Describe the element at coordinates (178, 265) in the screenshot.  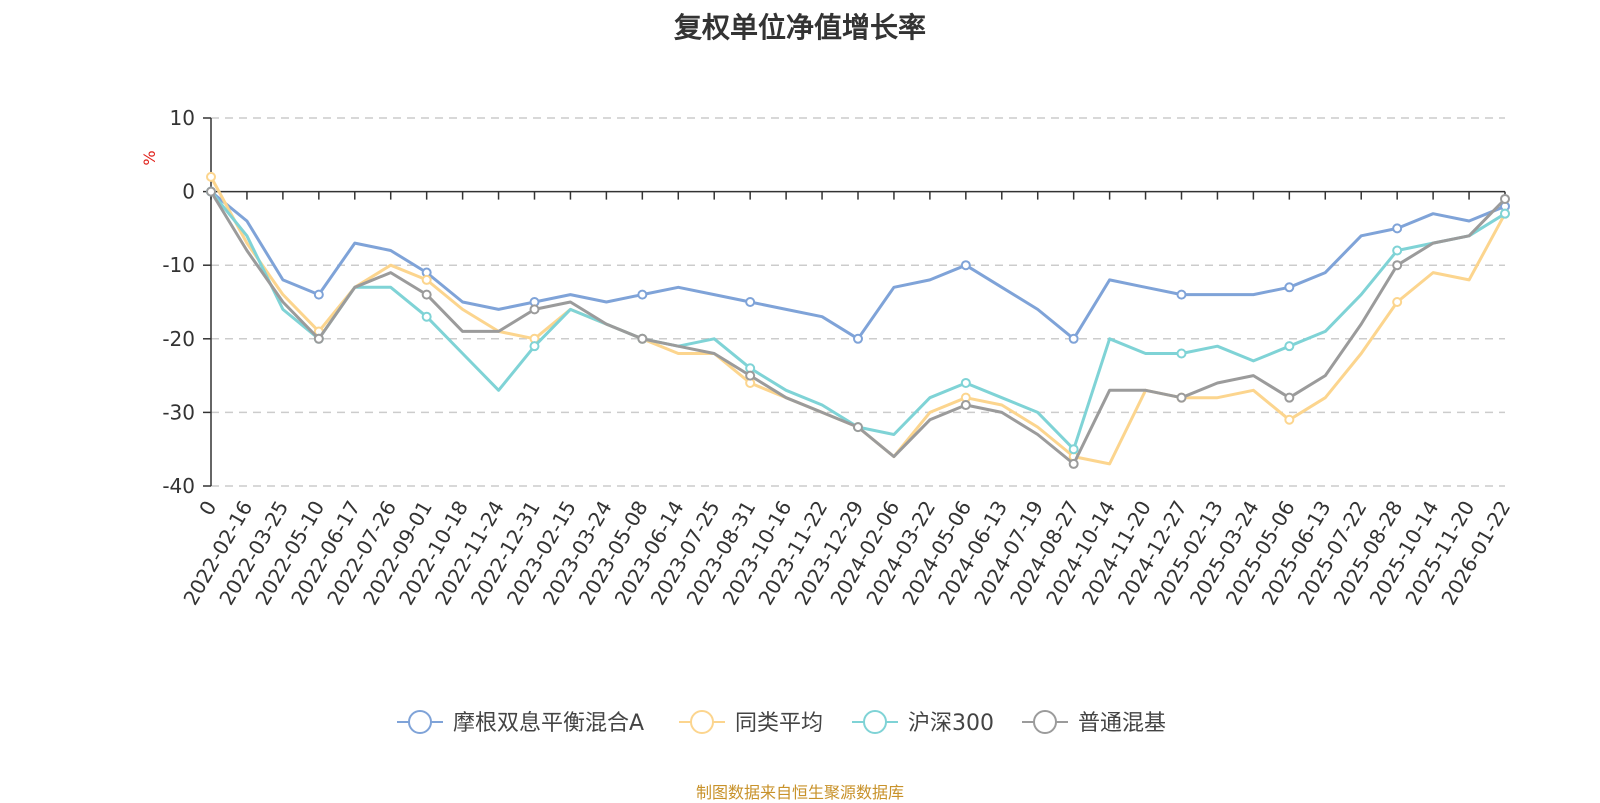
I see `y-tick-label: -10` at that location.